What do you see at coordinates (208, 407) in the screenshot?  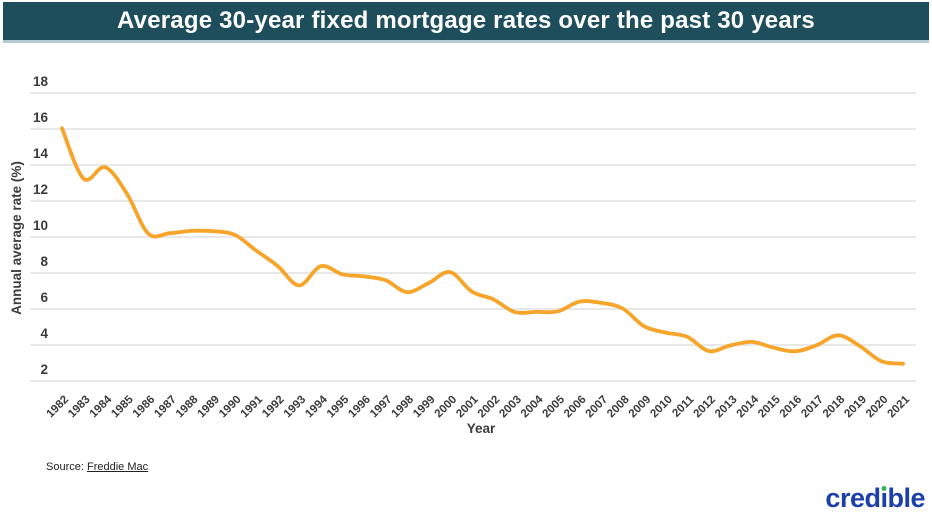 I see `x-tick-label: 1989` at bounding box center [208, 407].